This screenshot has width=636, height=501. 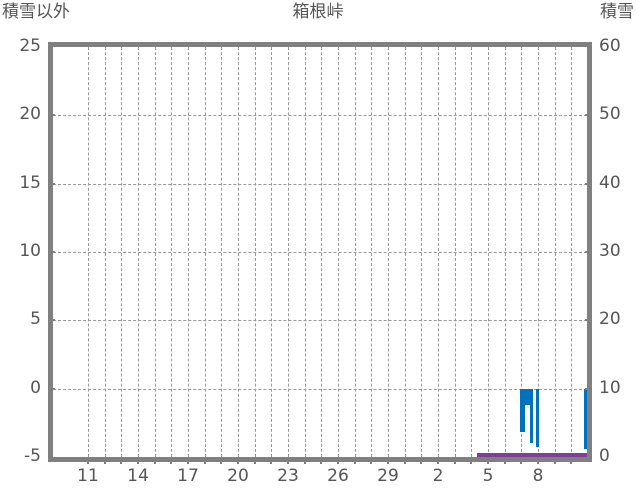 I want to click on right-axis-tick-label: 0, so click(x=604, y=456).